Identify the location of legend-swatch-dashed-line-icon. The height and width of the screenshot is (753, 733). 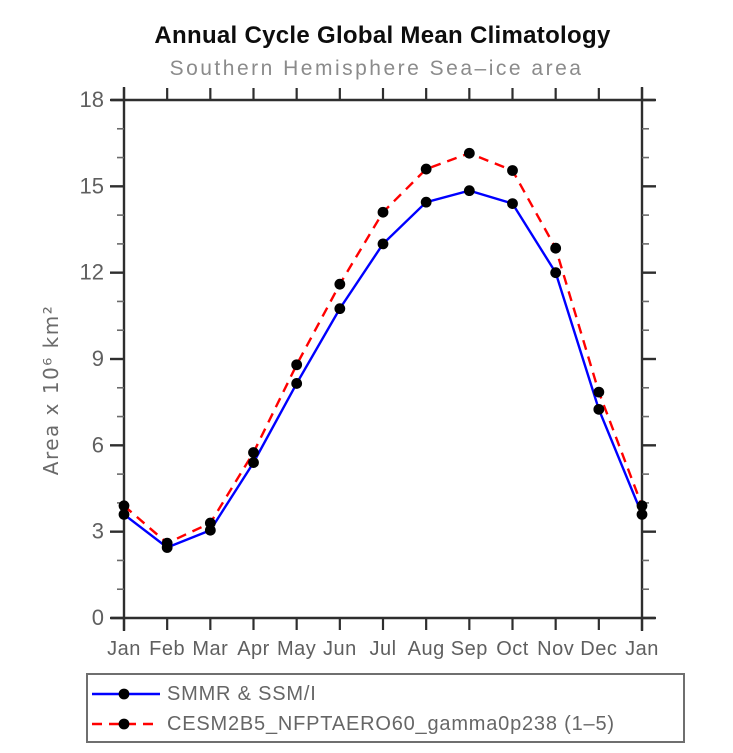
(126, 724).